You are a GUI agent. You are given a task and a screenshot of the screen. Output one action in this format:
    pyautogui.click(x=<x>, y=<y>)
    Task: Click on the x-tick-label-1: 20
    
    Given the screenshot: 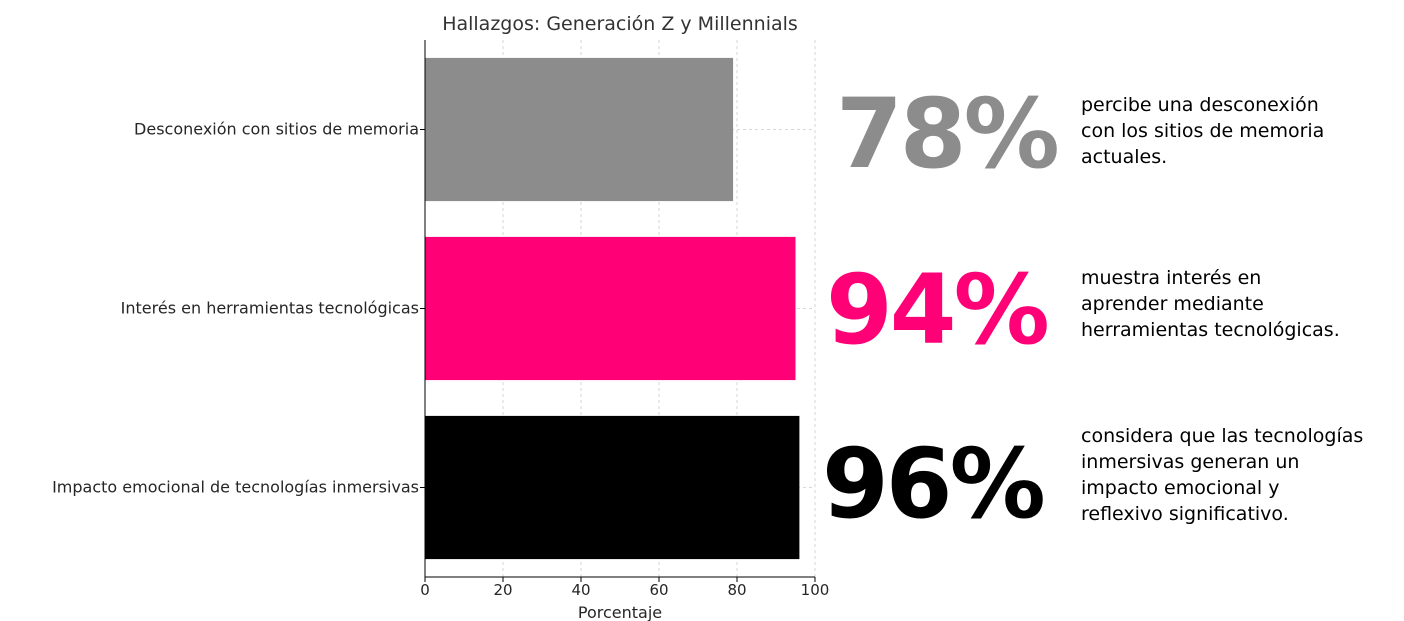 What is the action you would take?
    pyautogui.click(x=502, y=590)
    